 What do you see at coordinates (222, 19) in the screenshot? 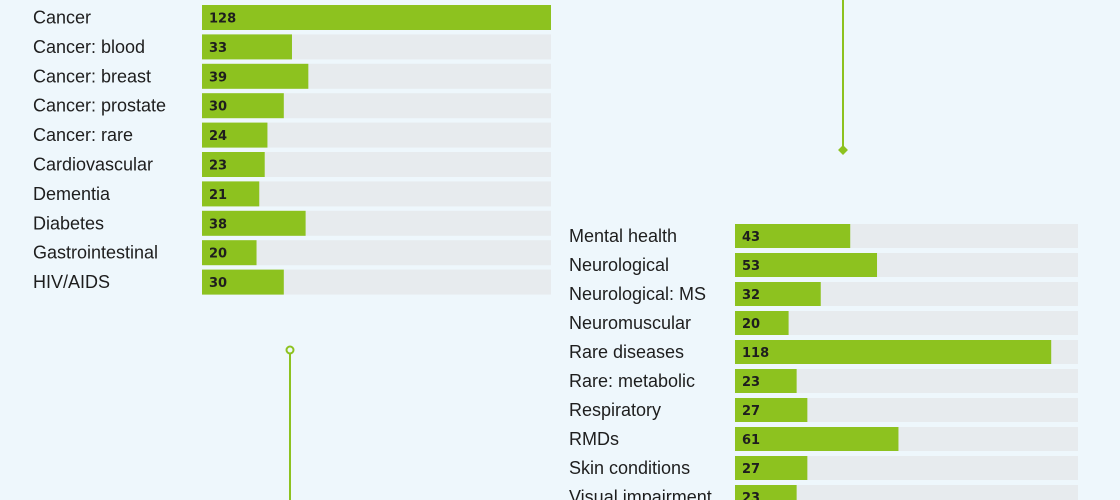
I see `value-label: 128` at bounding box center [222, 19].